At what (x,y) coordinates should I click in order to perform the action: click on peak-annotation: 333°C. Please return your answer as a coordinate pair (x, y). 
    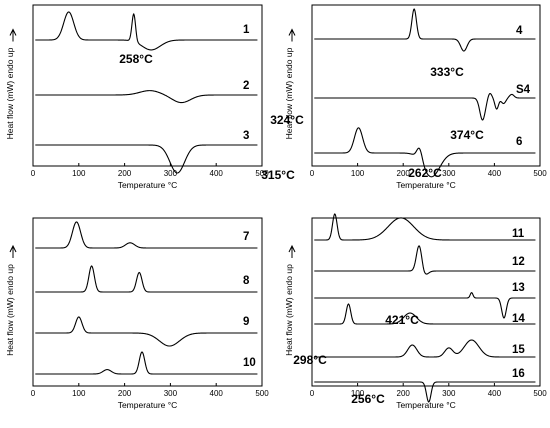
    Looking at the image, I should click on (447, 72).